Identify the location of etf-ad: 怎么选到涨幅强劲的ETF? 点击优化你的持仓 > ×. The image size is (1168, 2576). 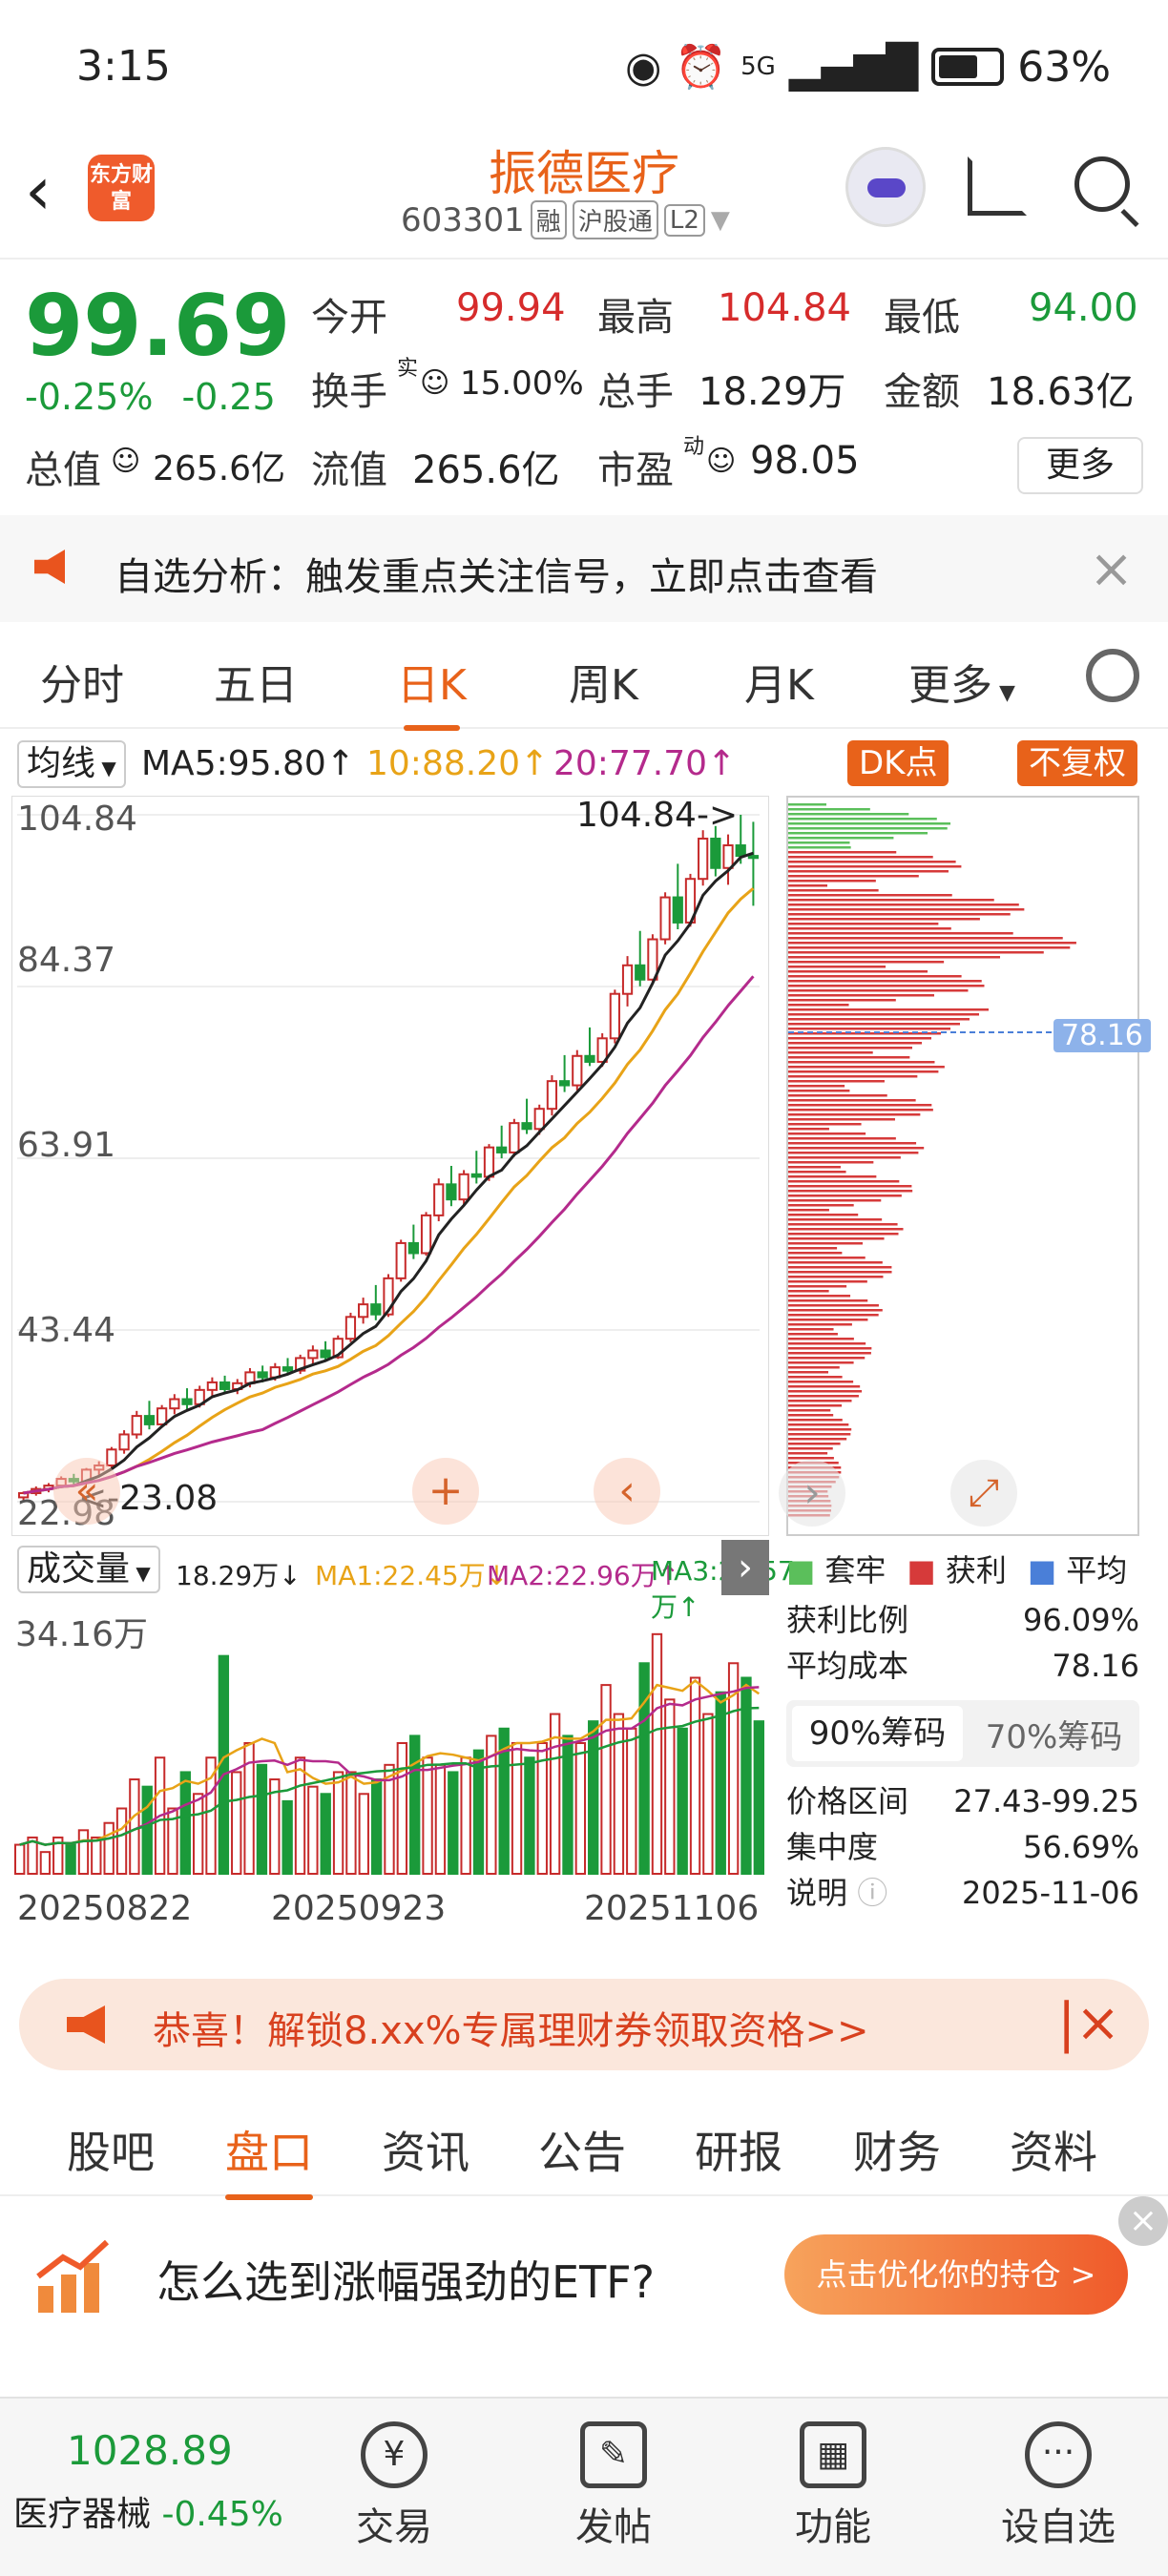
(584, 2267).